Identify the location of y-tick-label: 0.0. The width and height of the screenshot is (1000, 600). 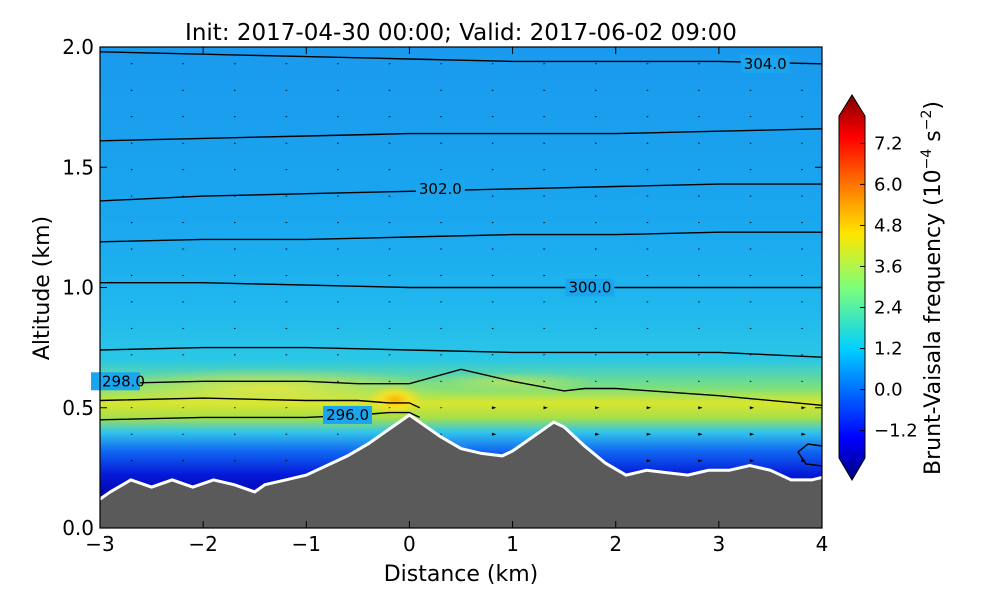
(78, 528).